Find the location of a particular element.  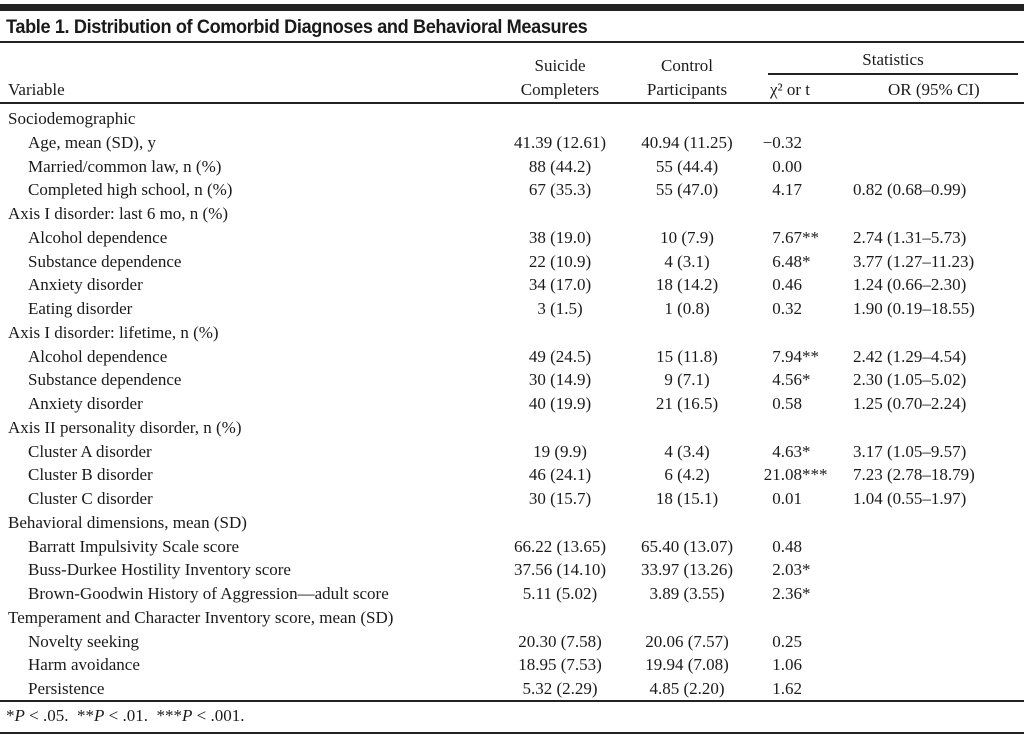

control-participants-cell: 6 (4.2) is located at coordinates (687, 475).